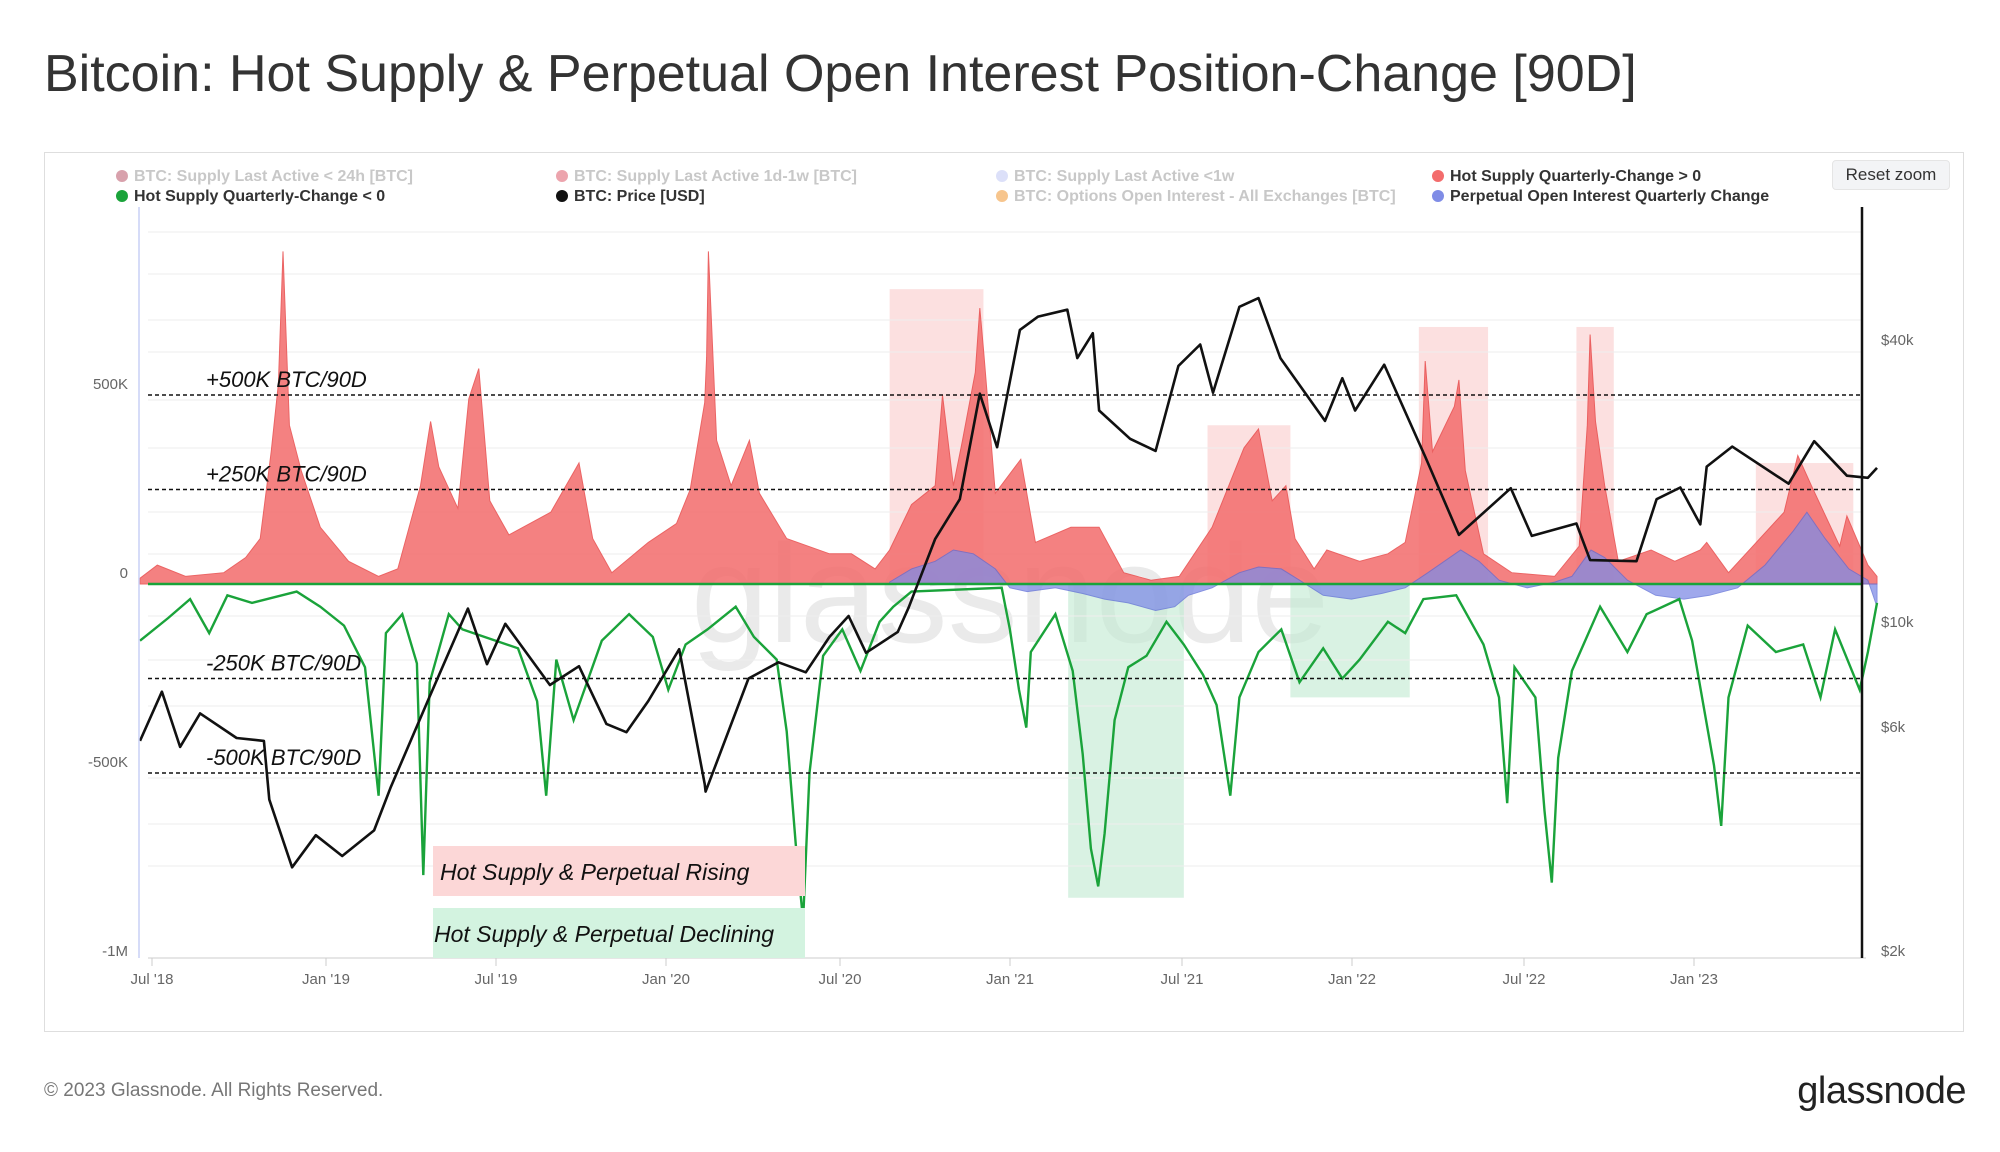  Describe the element at coordinates (1893, 951) in the screenshot. I see `y-right-tick-label: $2k` at that location.